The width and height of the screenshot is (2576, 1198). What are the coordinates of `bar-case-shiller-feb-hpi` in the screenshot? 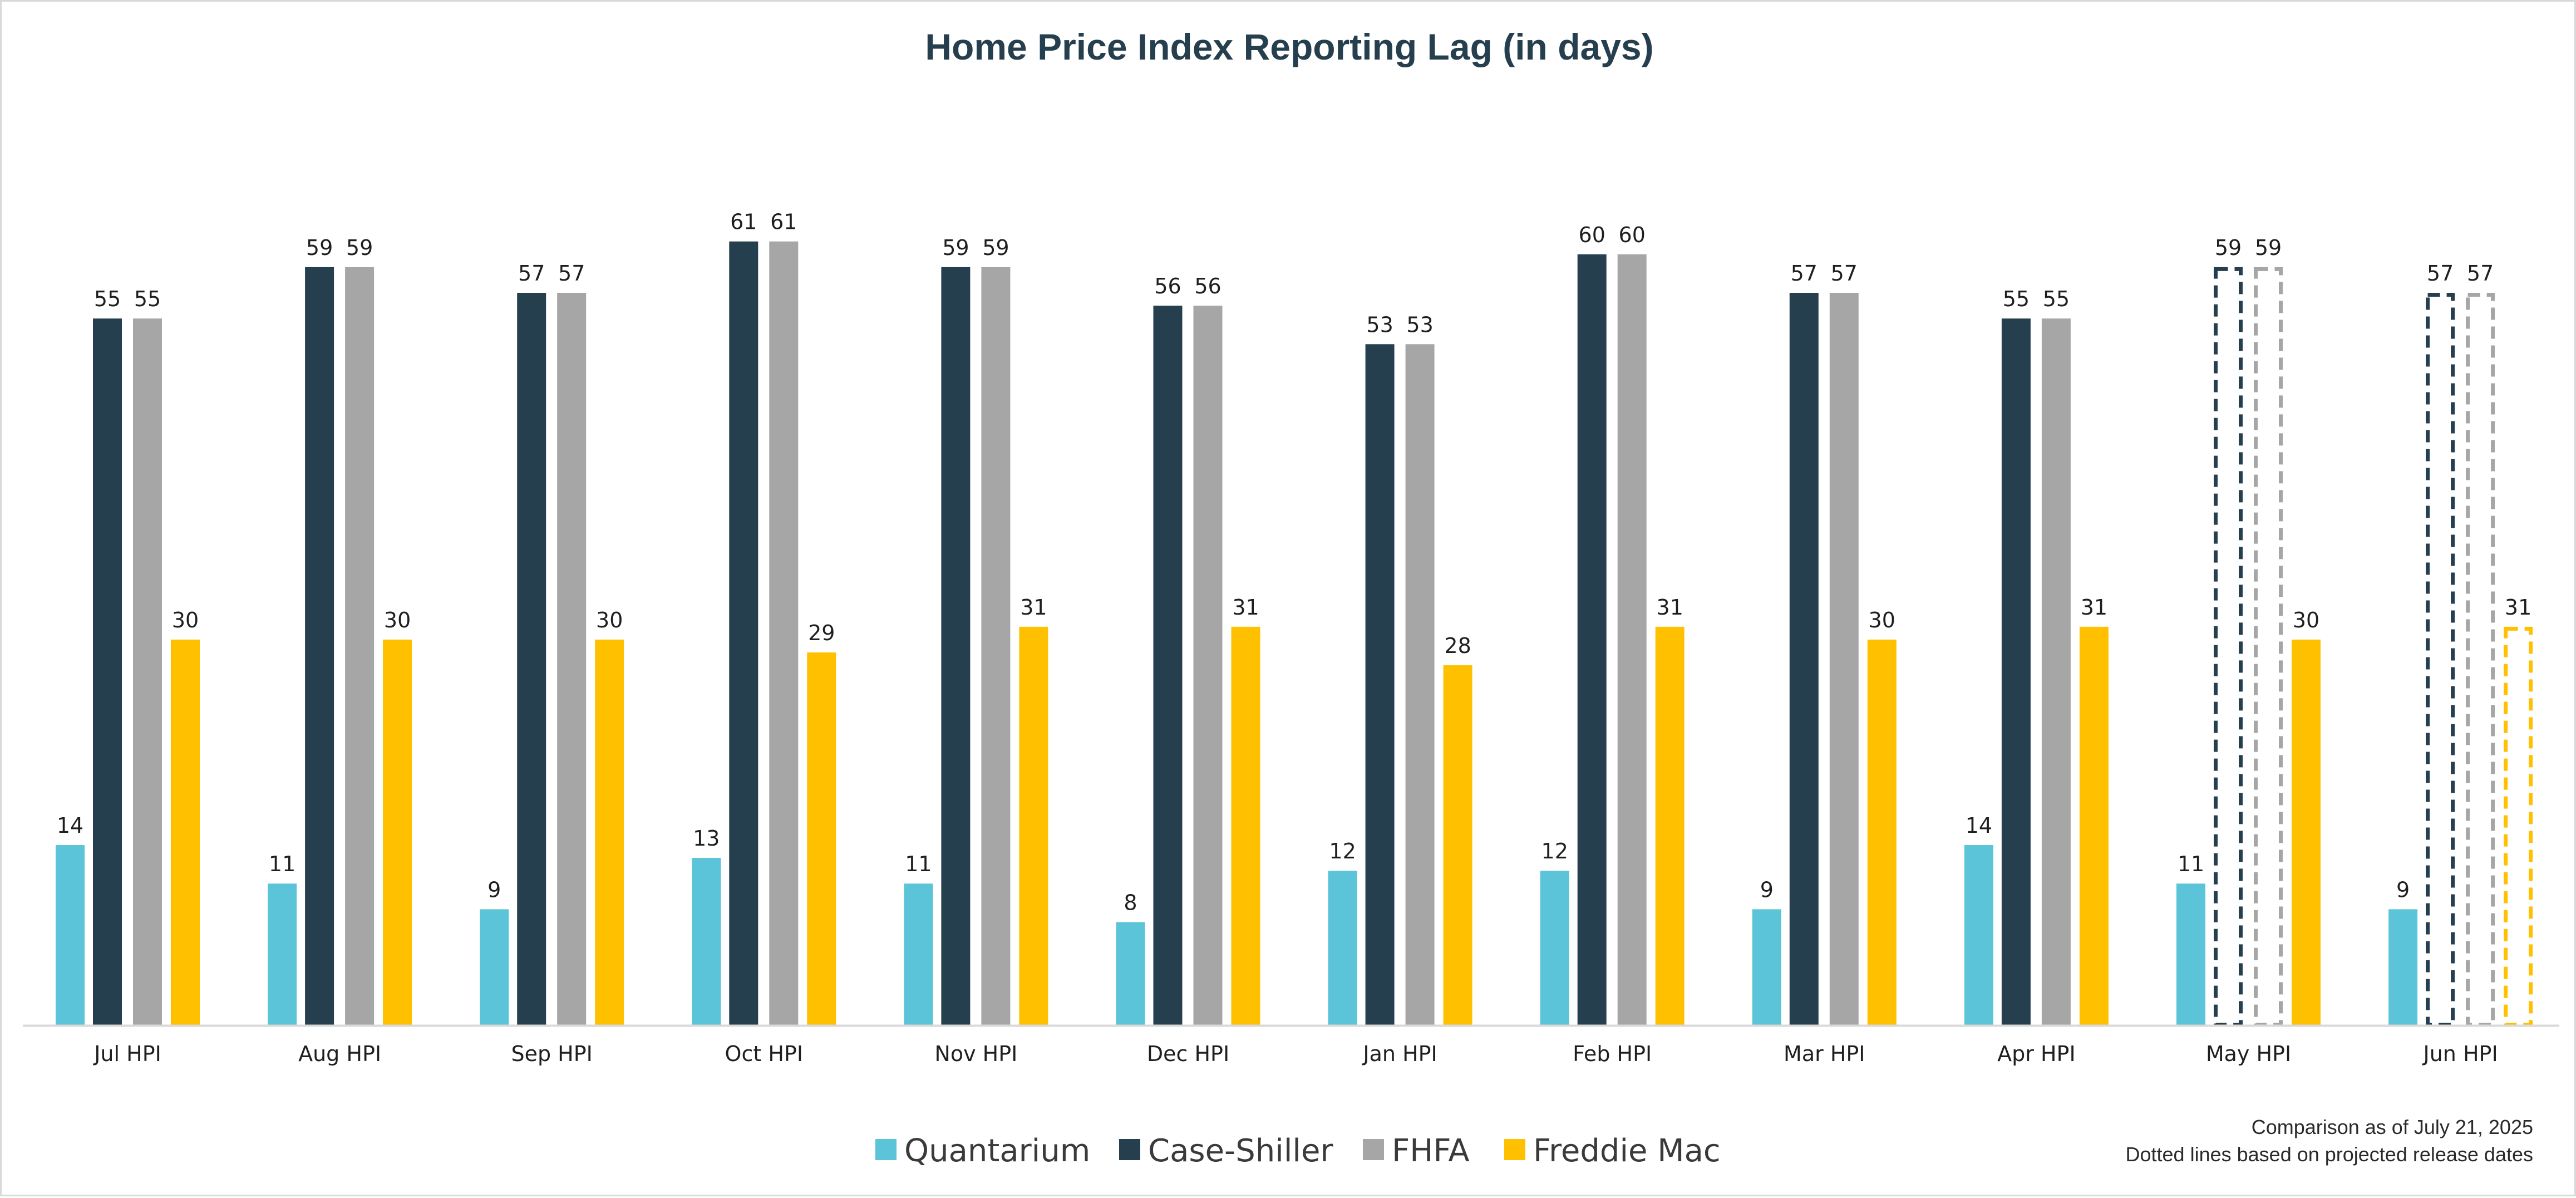 It's located at (1592, 639).